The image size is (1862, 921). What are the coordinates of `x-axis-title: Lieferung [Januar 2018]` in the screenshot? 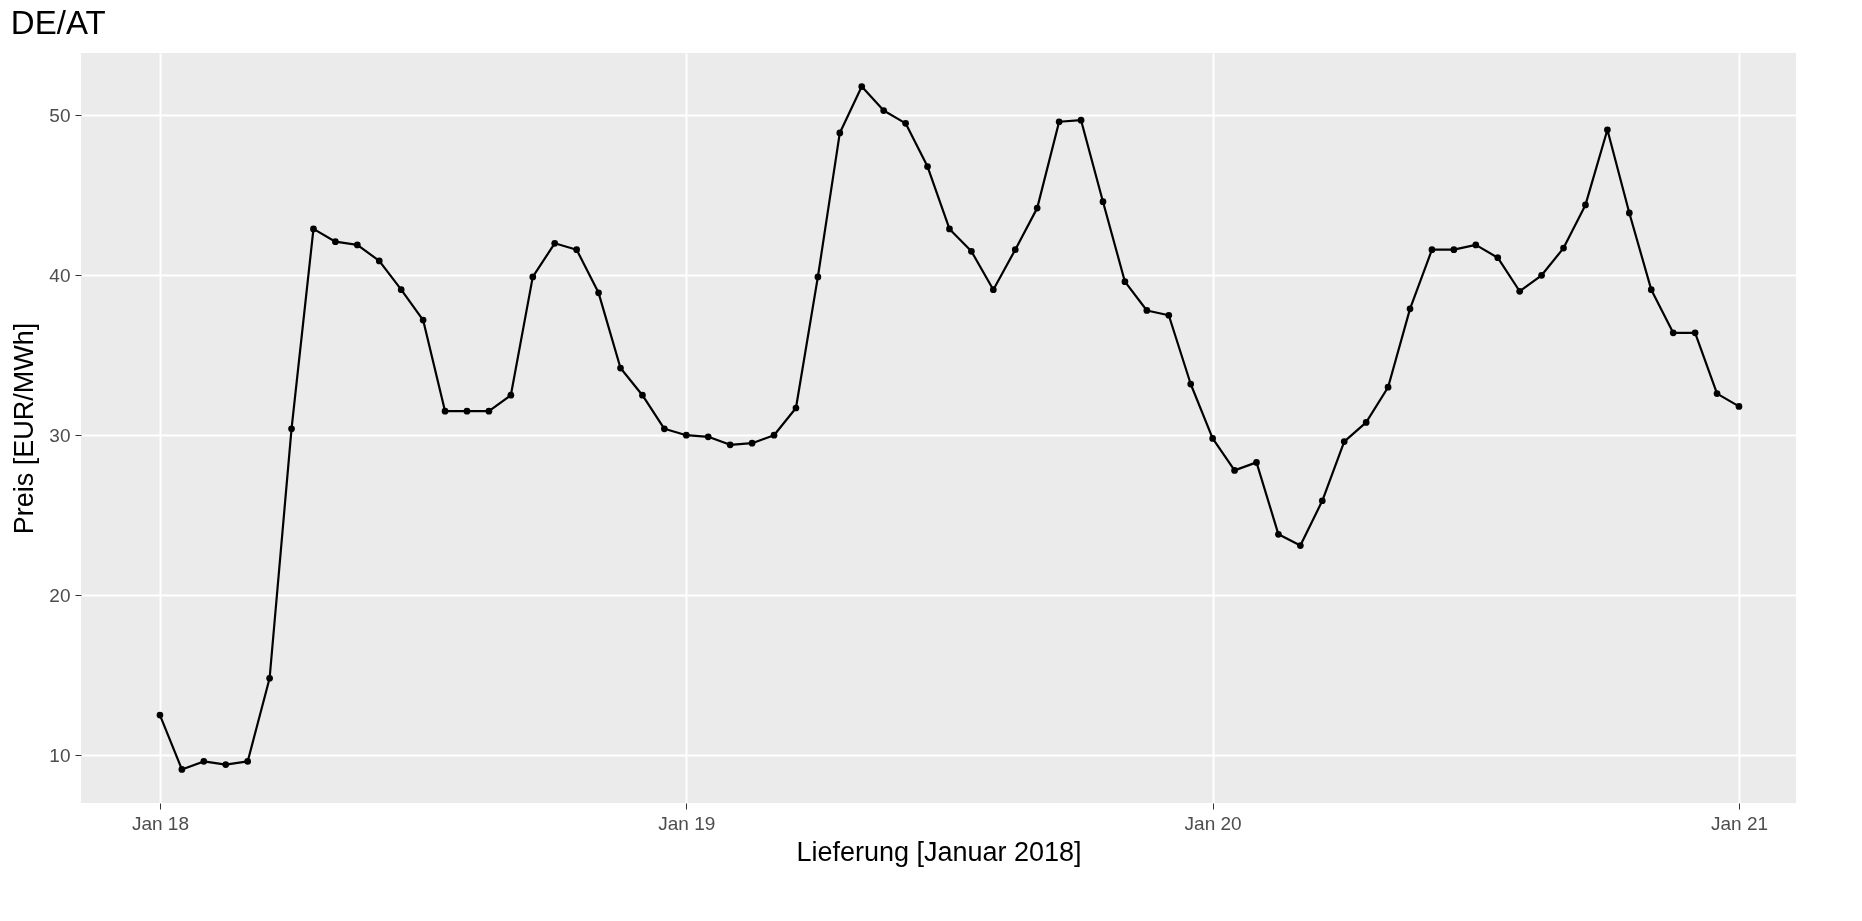 It's located at (939, 851).